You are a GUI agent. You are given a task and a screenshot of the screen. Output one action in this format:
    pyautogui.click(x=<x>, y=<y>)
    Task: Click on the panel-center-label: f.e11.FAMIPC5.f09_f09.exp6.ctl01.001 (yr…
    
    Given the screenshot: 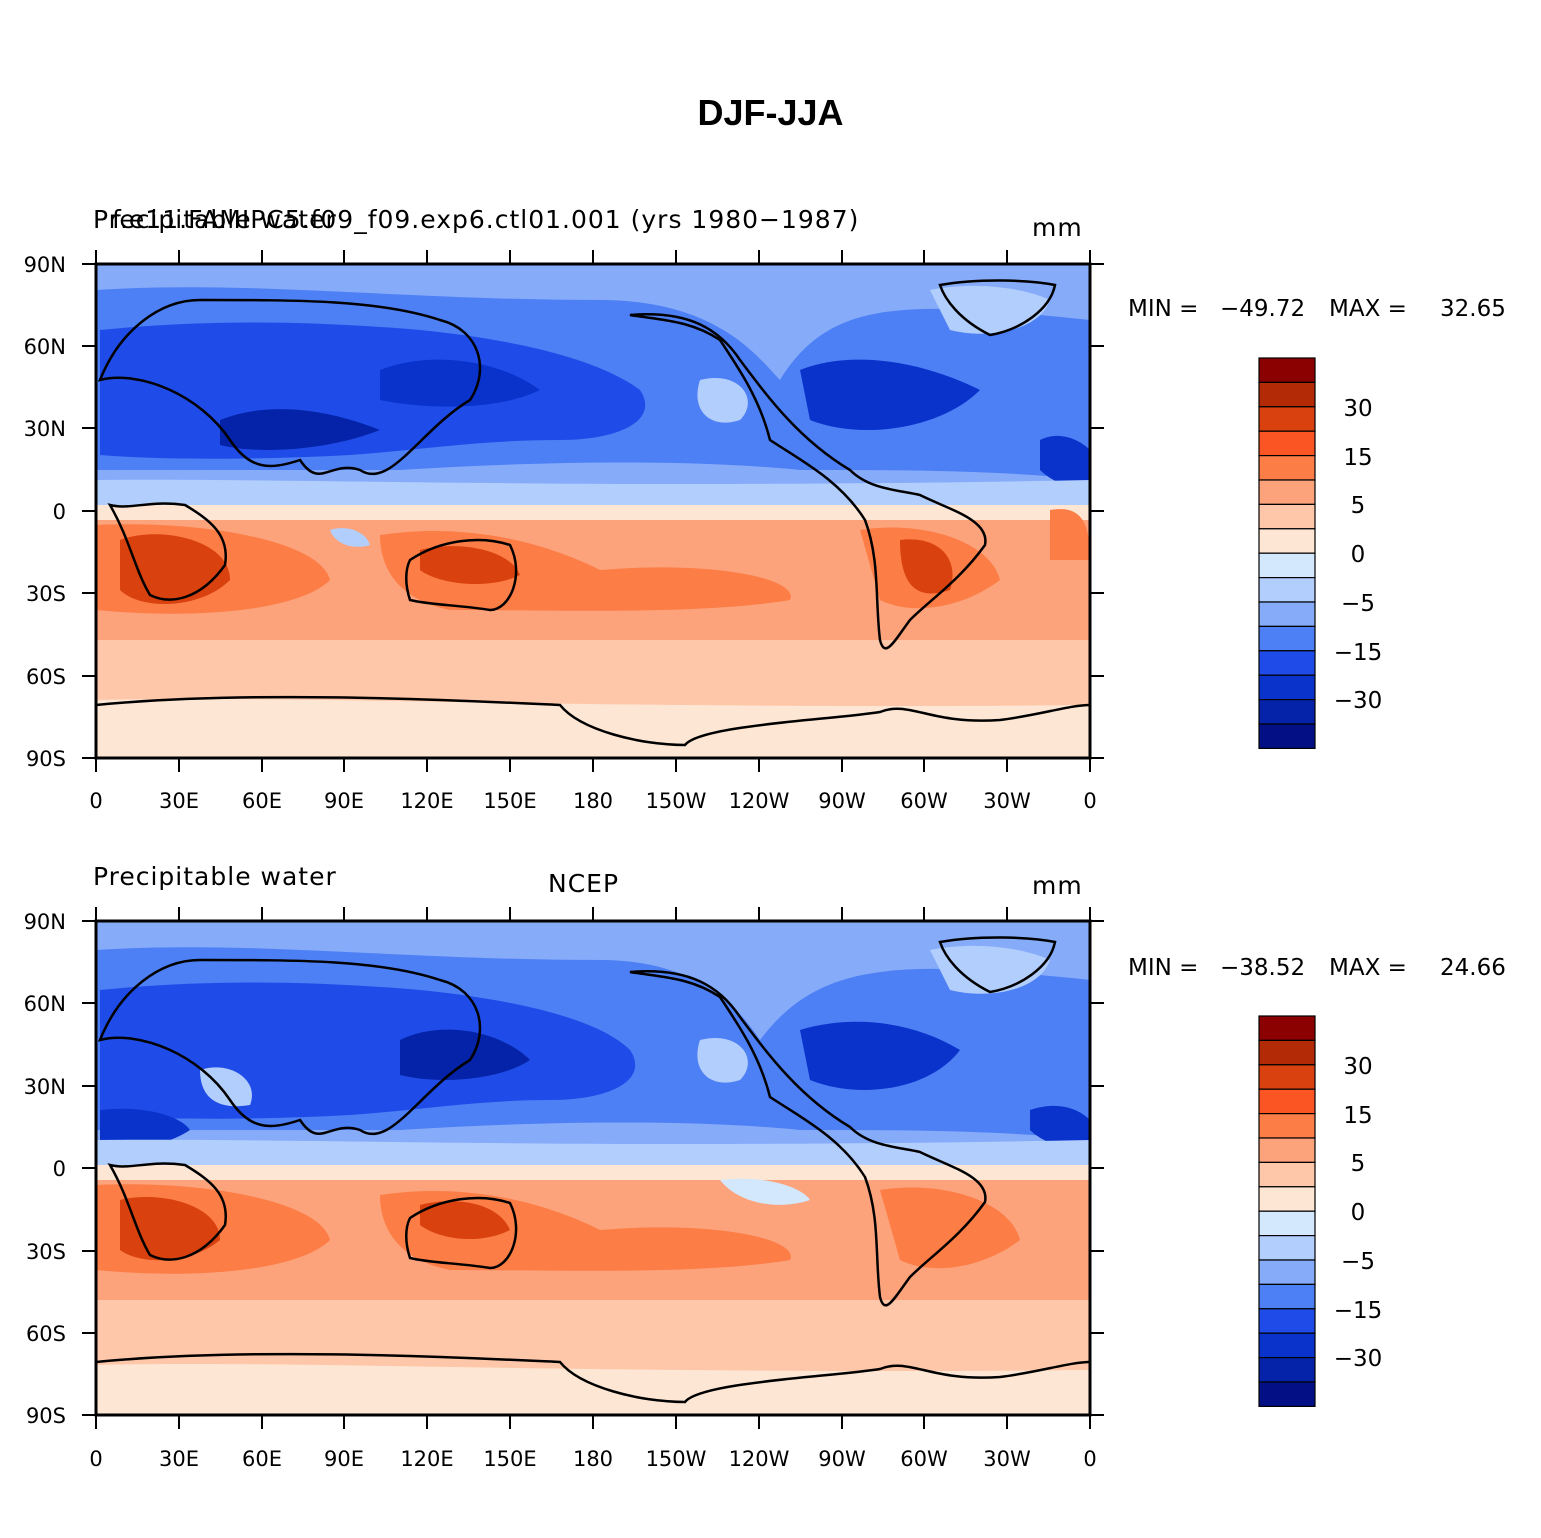 What is the action you would take?
    pyautogui.click(x=486, y=219)
    